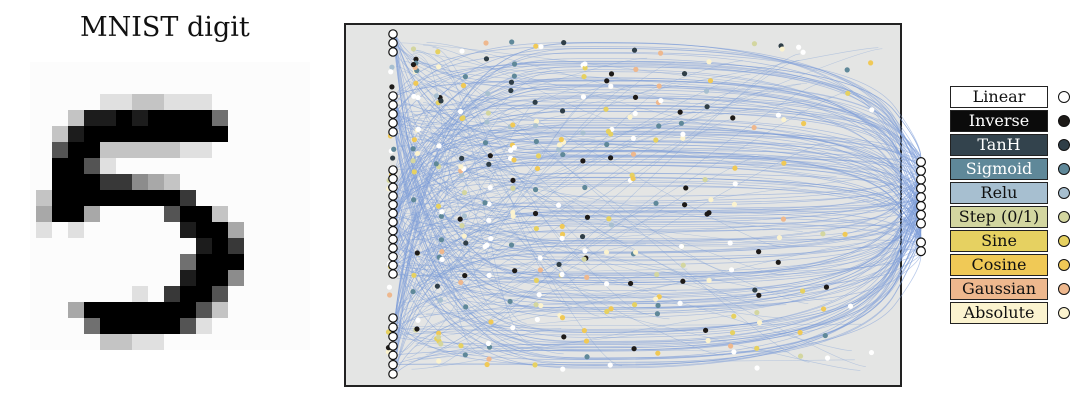 This screenshot has height=410, width=1080. What do you see at coordinates (1014, 242) in the screenshot?
I see `legend-item: Sine` at bounding box center [1014, 242].